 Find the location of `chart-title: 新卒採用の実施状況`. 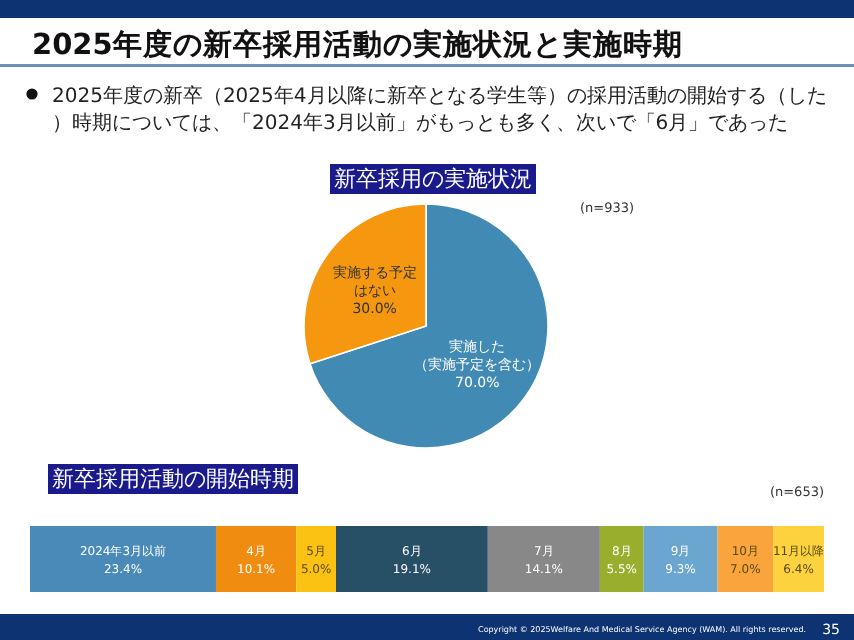

chart-title: 新卒採用の実施状況 is located at coordinates (433, 179).